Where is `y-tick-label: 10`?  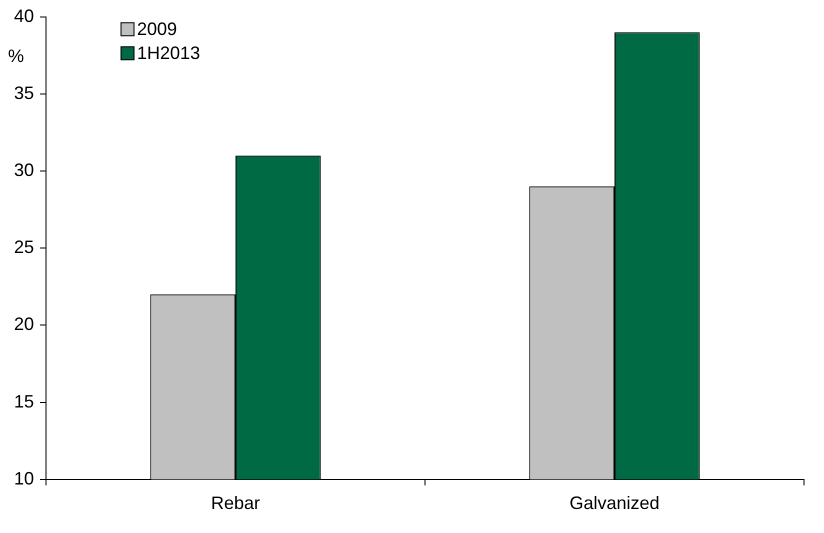
y-tick-label: 10 is located at coordinates (24, 478).